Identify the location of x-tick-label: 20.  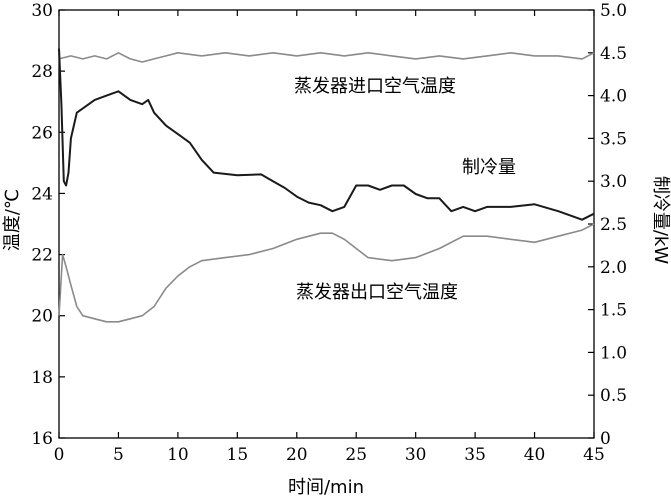
(297, 455).